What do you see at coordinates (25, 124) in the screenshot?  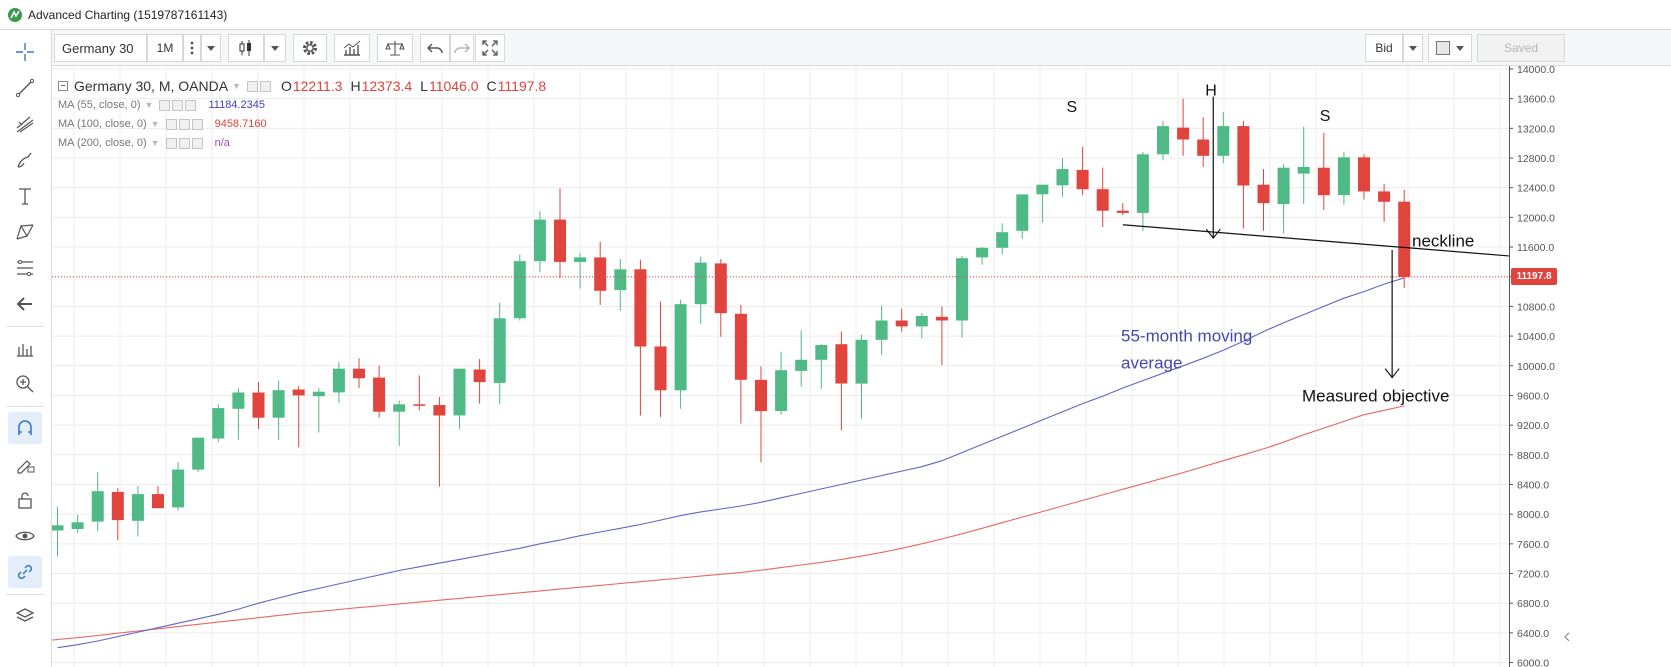 I see `pitchfork-icon` at bounding box center [25, 124].